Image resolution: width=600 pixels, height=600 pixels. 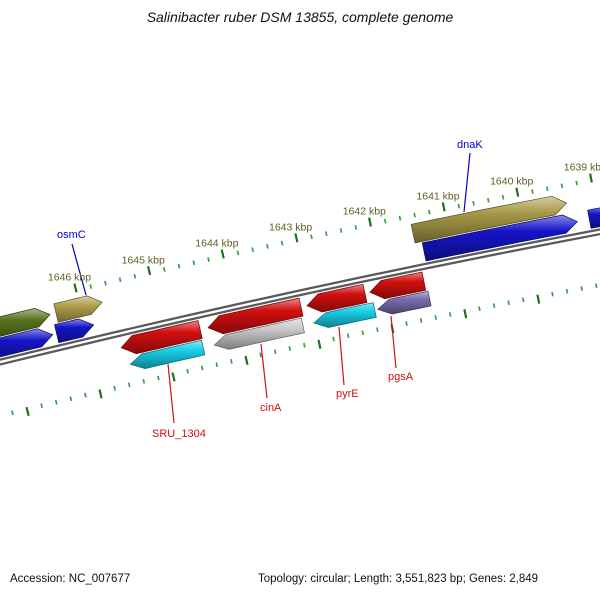 I want to click on label-leader-line-osmC, so click(x=79, y=269).